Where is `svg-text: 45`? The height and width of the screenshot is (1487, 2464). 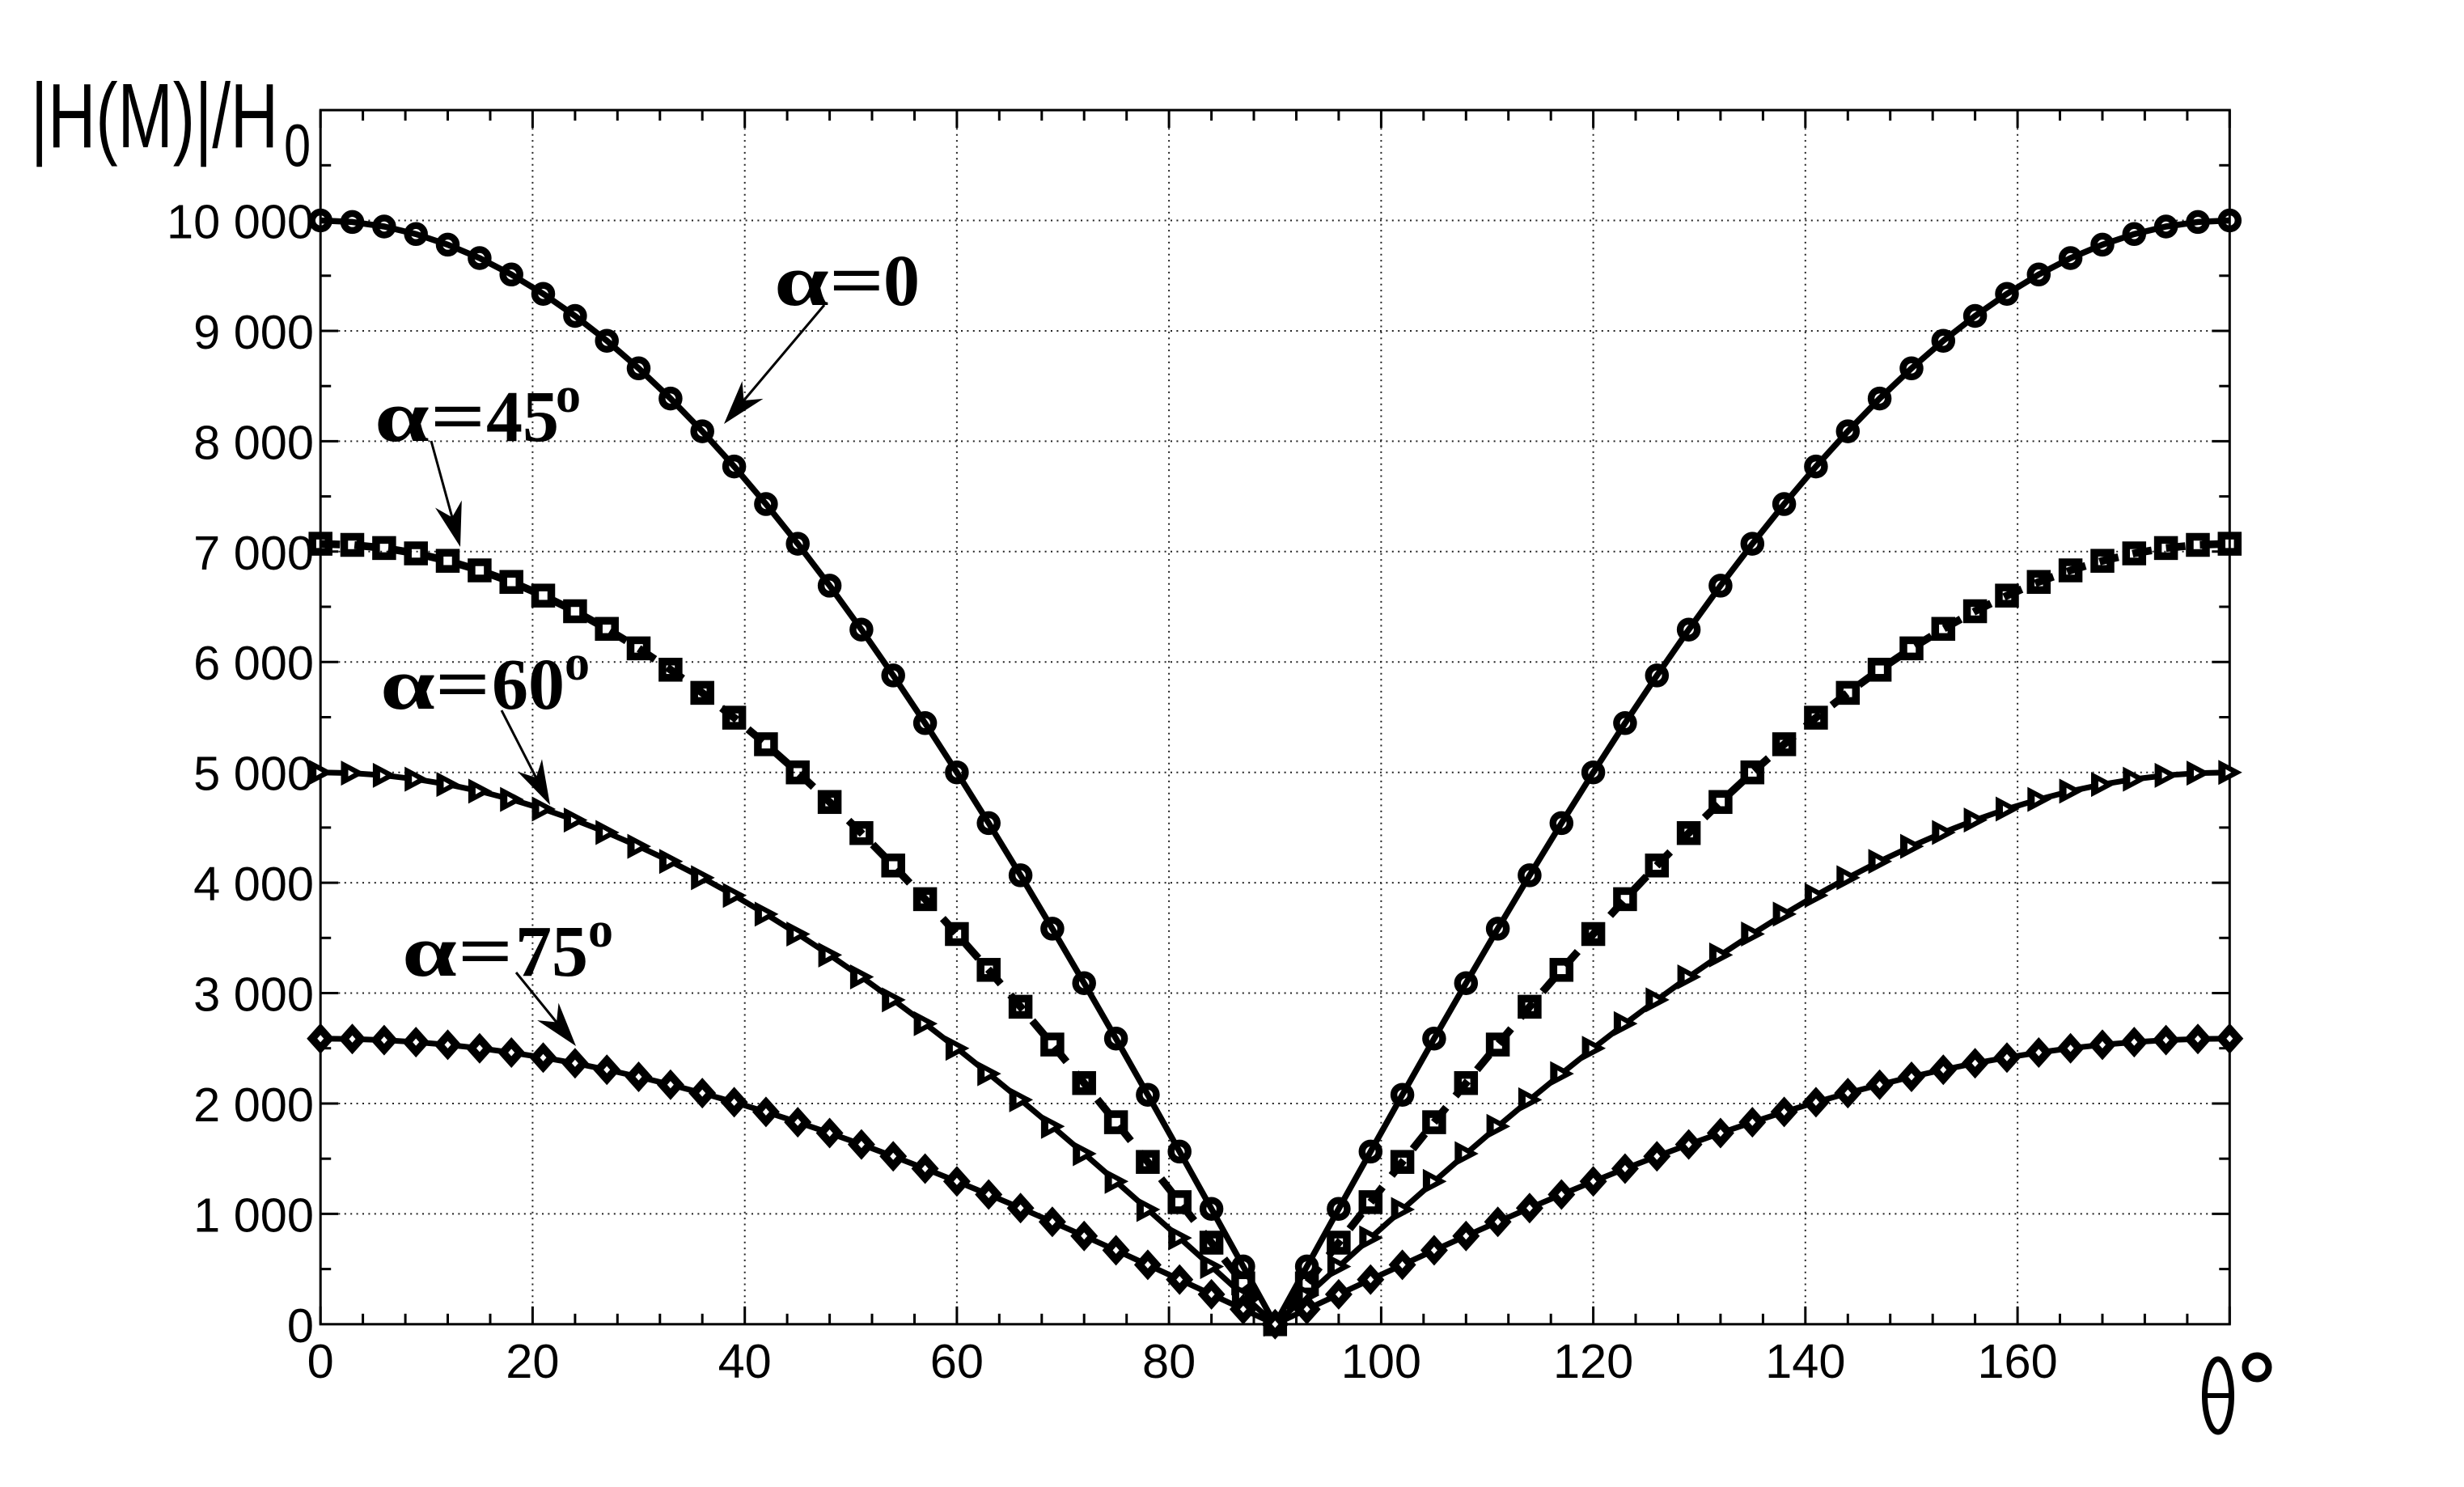
svg-text: 45 is located at coordinates (522, 417).